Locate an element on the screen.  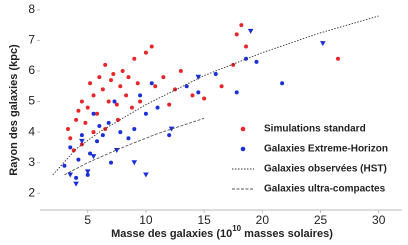
x-label-start: Masse des galaxies (10 is located at coordinates (171, 234).